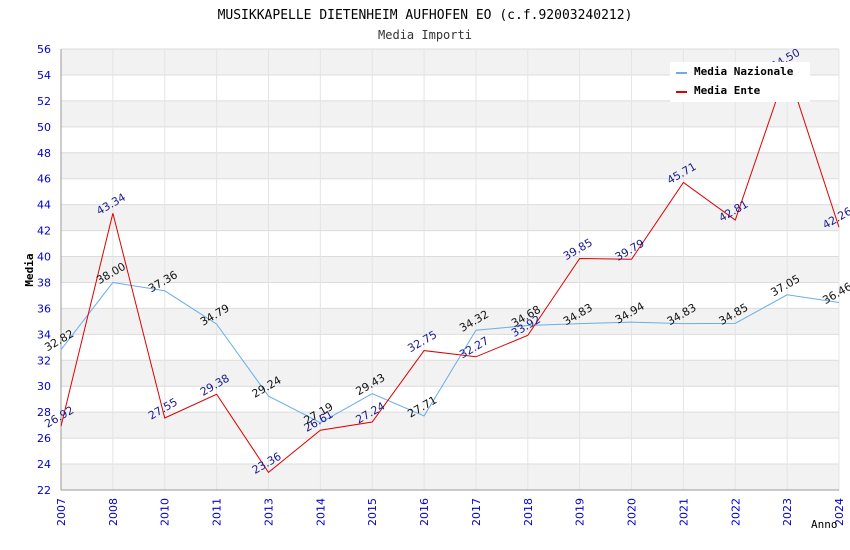  I want to click on x-tick-label: 2023, so click(787, 512).